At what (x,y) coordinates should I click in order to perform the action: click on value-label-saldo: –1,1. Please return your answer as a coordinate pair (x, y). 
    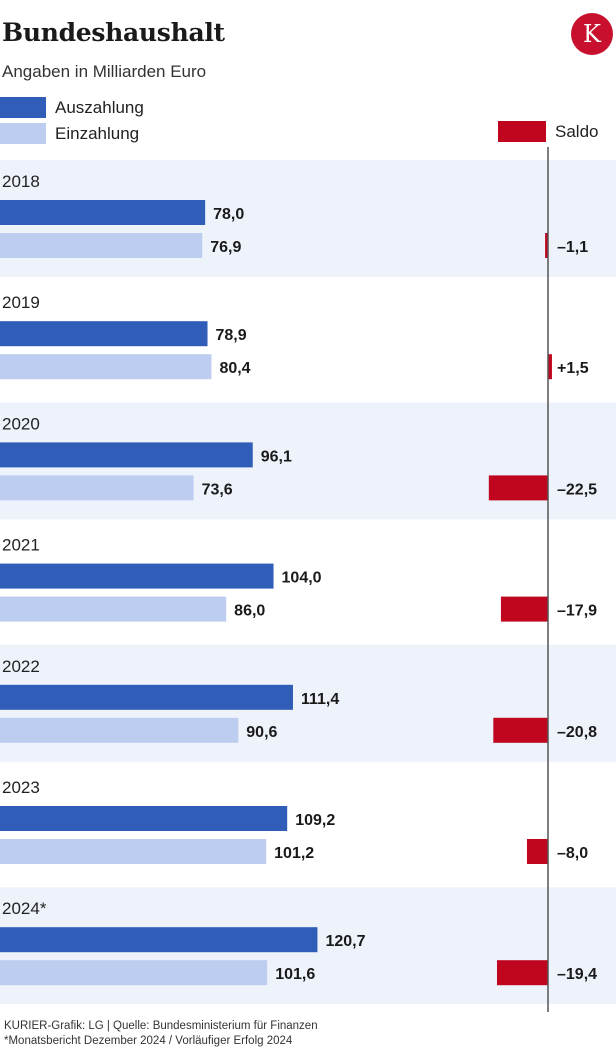
    Looking at the image, I should click on (572, 247).